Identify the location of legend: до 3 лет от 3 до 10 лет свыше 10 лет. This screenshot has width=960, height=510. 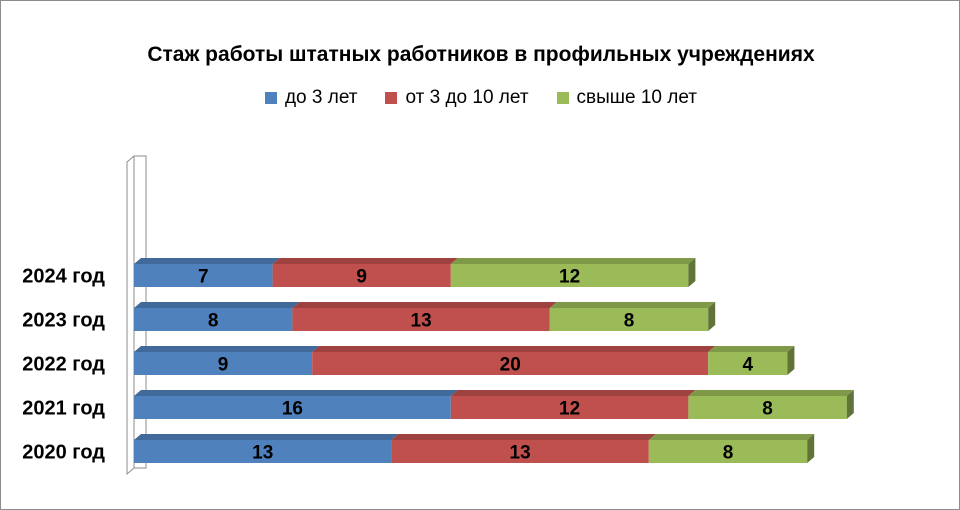
(480, 98).